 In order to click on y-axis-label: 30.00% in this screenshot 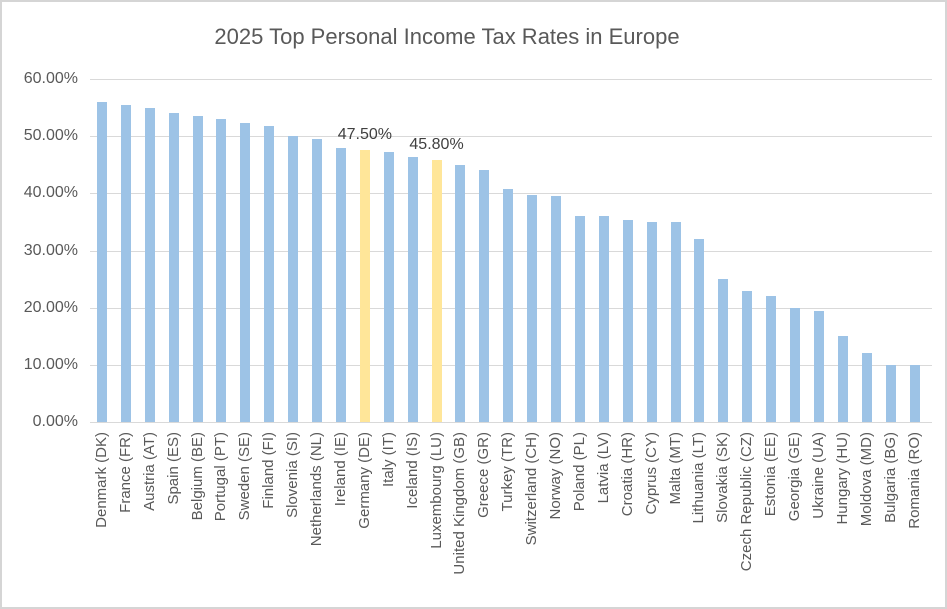, I will do `click(50, 250)`.